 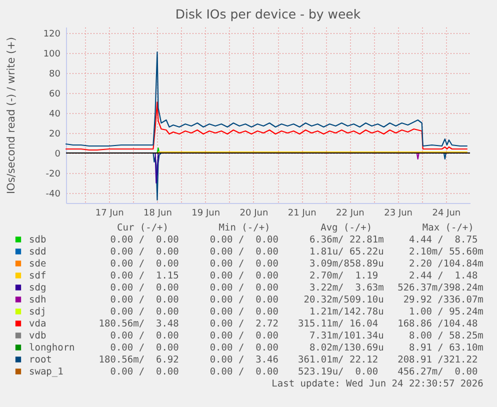 I want to click on text: Max (-/+), so click(x=448, y=228).